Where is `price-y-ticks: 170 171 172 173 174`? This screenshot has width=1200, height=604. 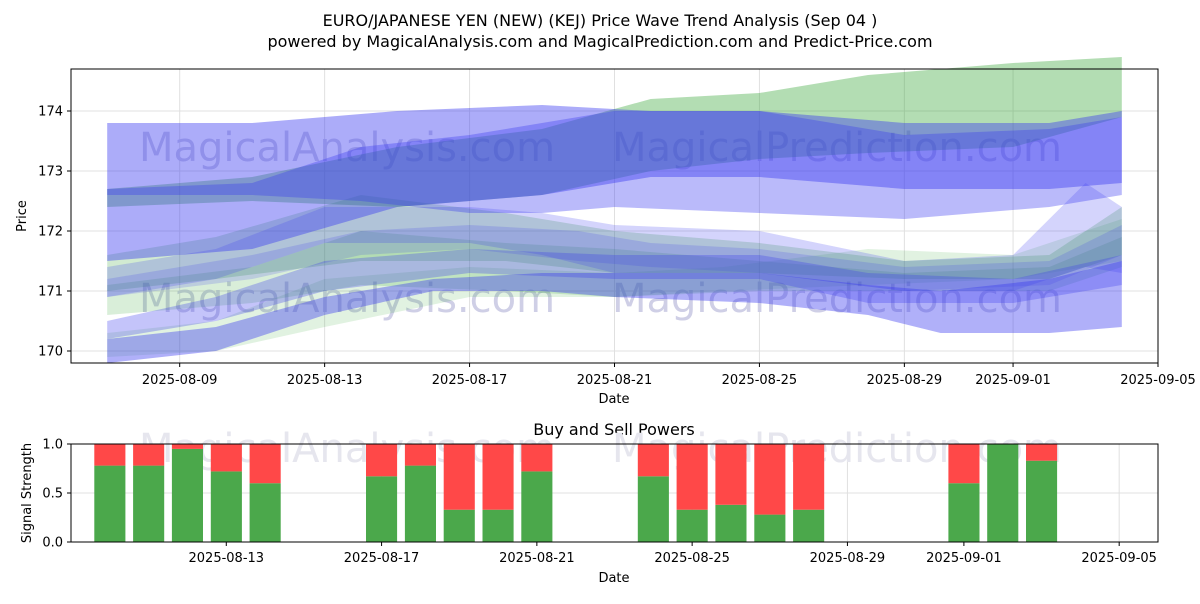
price-y-ticks: 170 171 172 173 174 is located at coordinates (54, 232).